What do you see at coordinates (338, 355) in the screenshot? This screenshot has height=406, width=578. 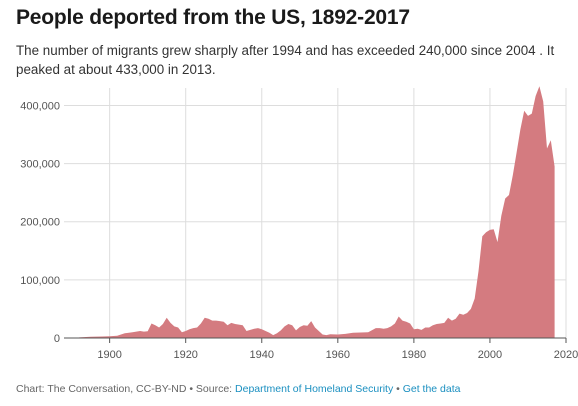 I see `x-tick-label: 1960` at bounding box center [338, 355].